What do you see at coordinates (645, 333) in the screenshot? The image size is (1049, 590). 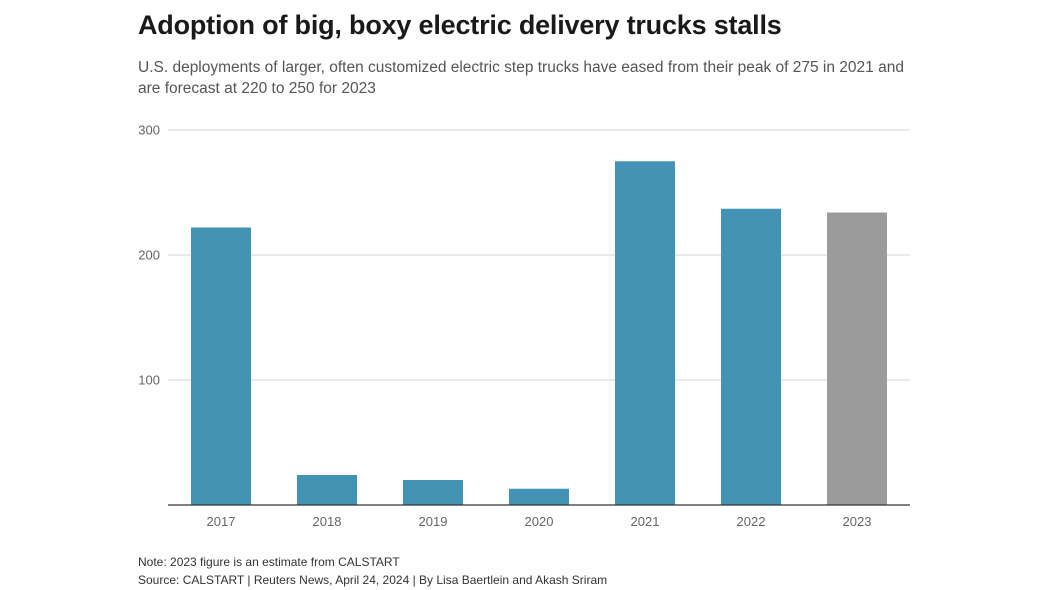 I see `bar-2021` at bounding box center [645, 333].